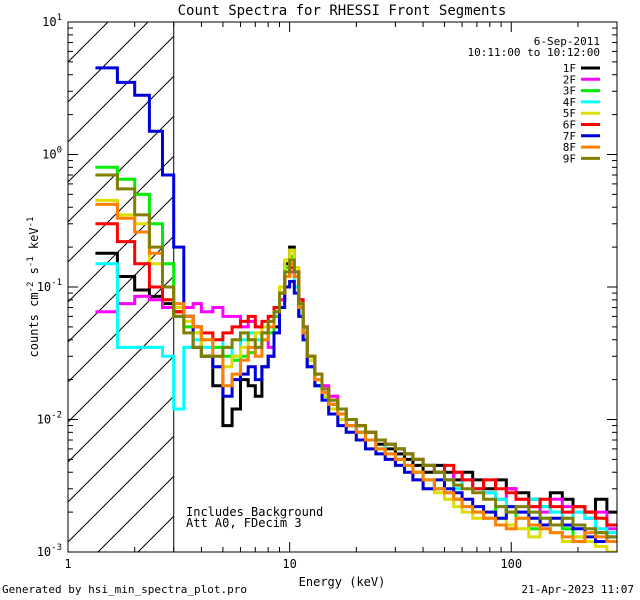 This screenshot has width=640, height=600. What do you see at coordinates (254, 512) in the screenshot?
I see `annotation-background: Includes Background` at bounding box center [254, 512].